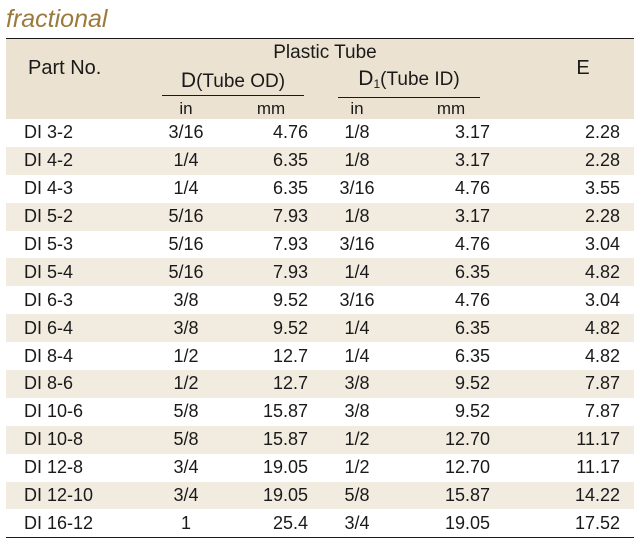 The width and height of the screenshot is (640, 542). I want to click on table-row: DI 8-4 1/2 12.7 1/4 6.35 4.82, so click(320, 356).